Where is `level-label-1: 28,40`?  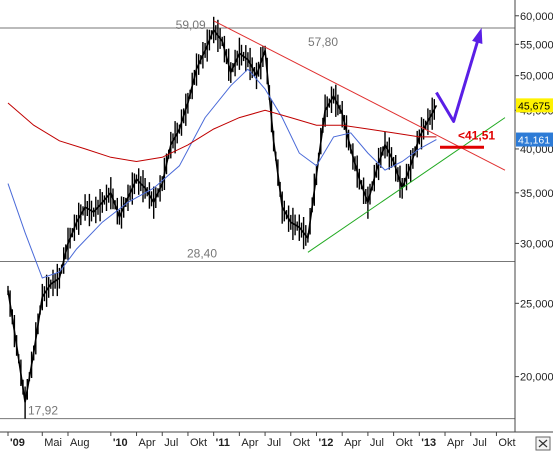
level-label-1: 28,40 is located at coordinates (202, 253).